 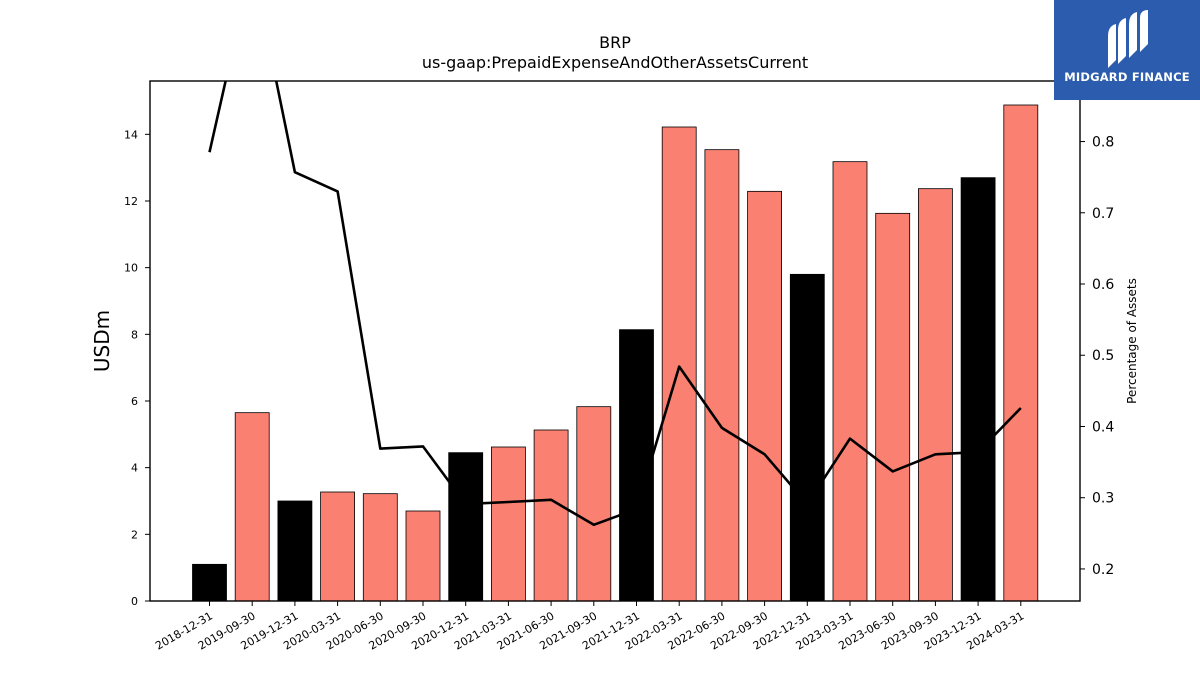 What do you see at coordinates (134, 534) in the screenshot?
I see `y-tick-label: 2` at bounding box center [134, 534].